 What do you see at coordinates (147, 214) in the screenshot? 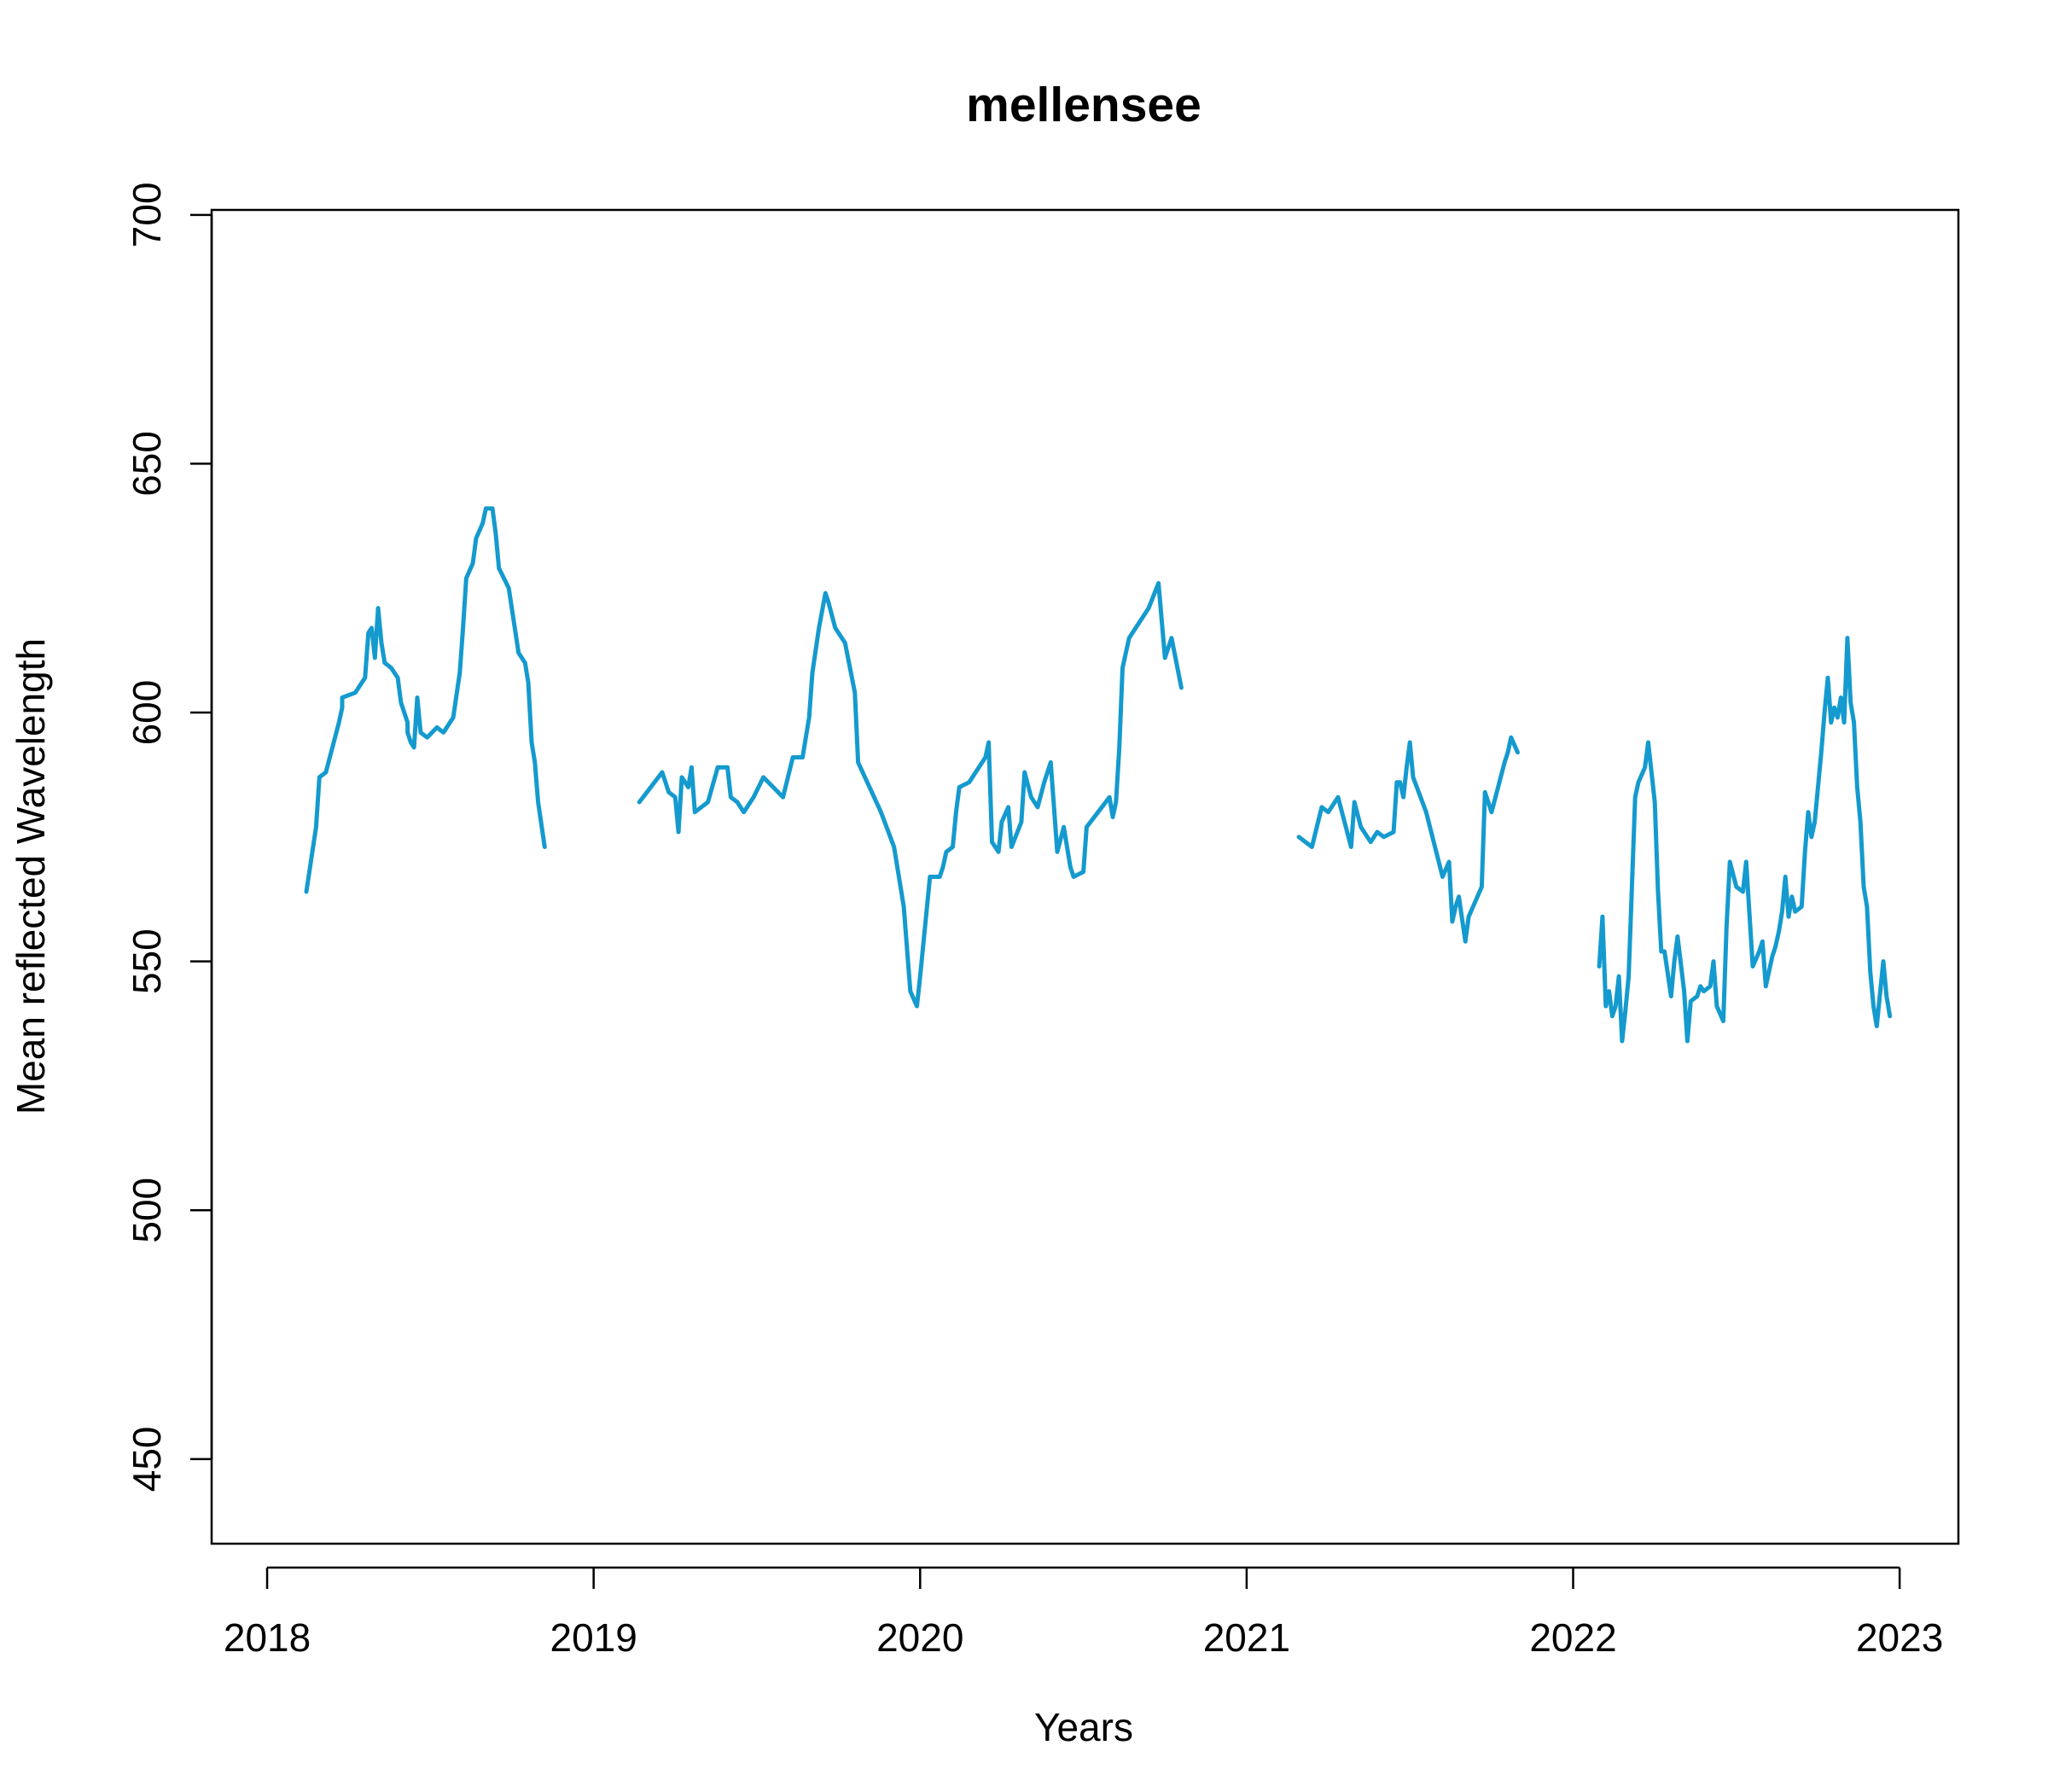
I see `y-tick-label: 700` at bounding box center [147, 214].